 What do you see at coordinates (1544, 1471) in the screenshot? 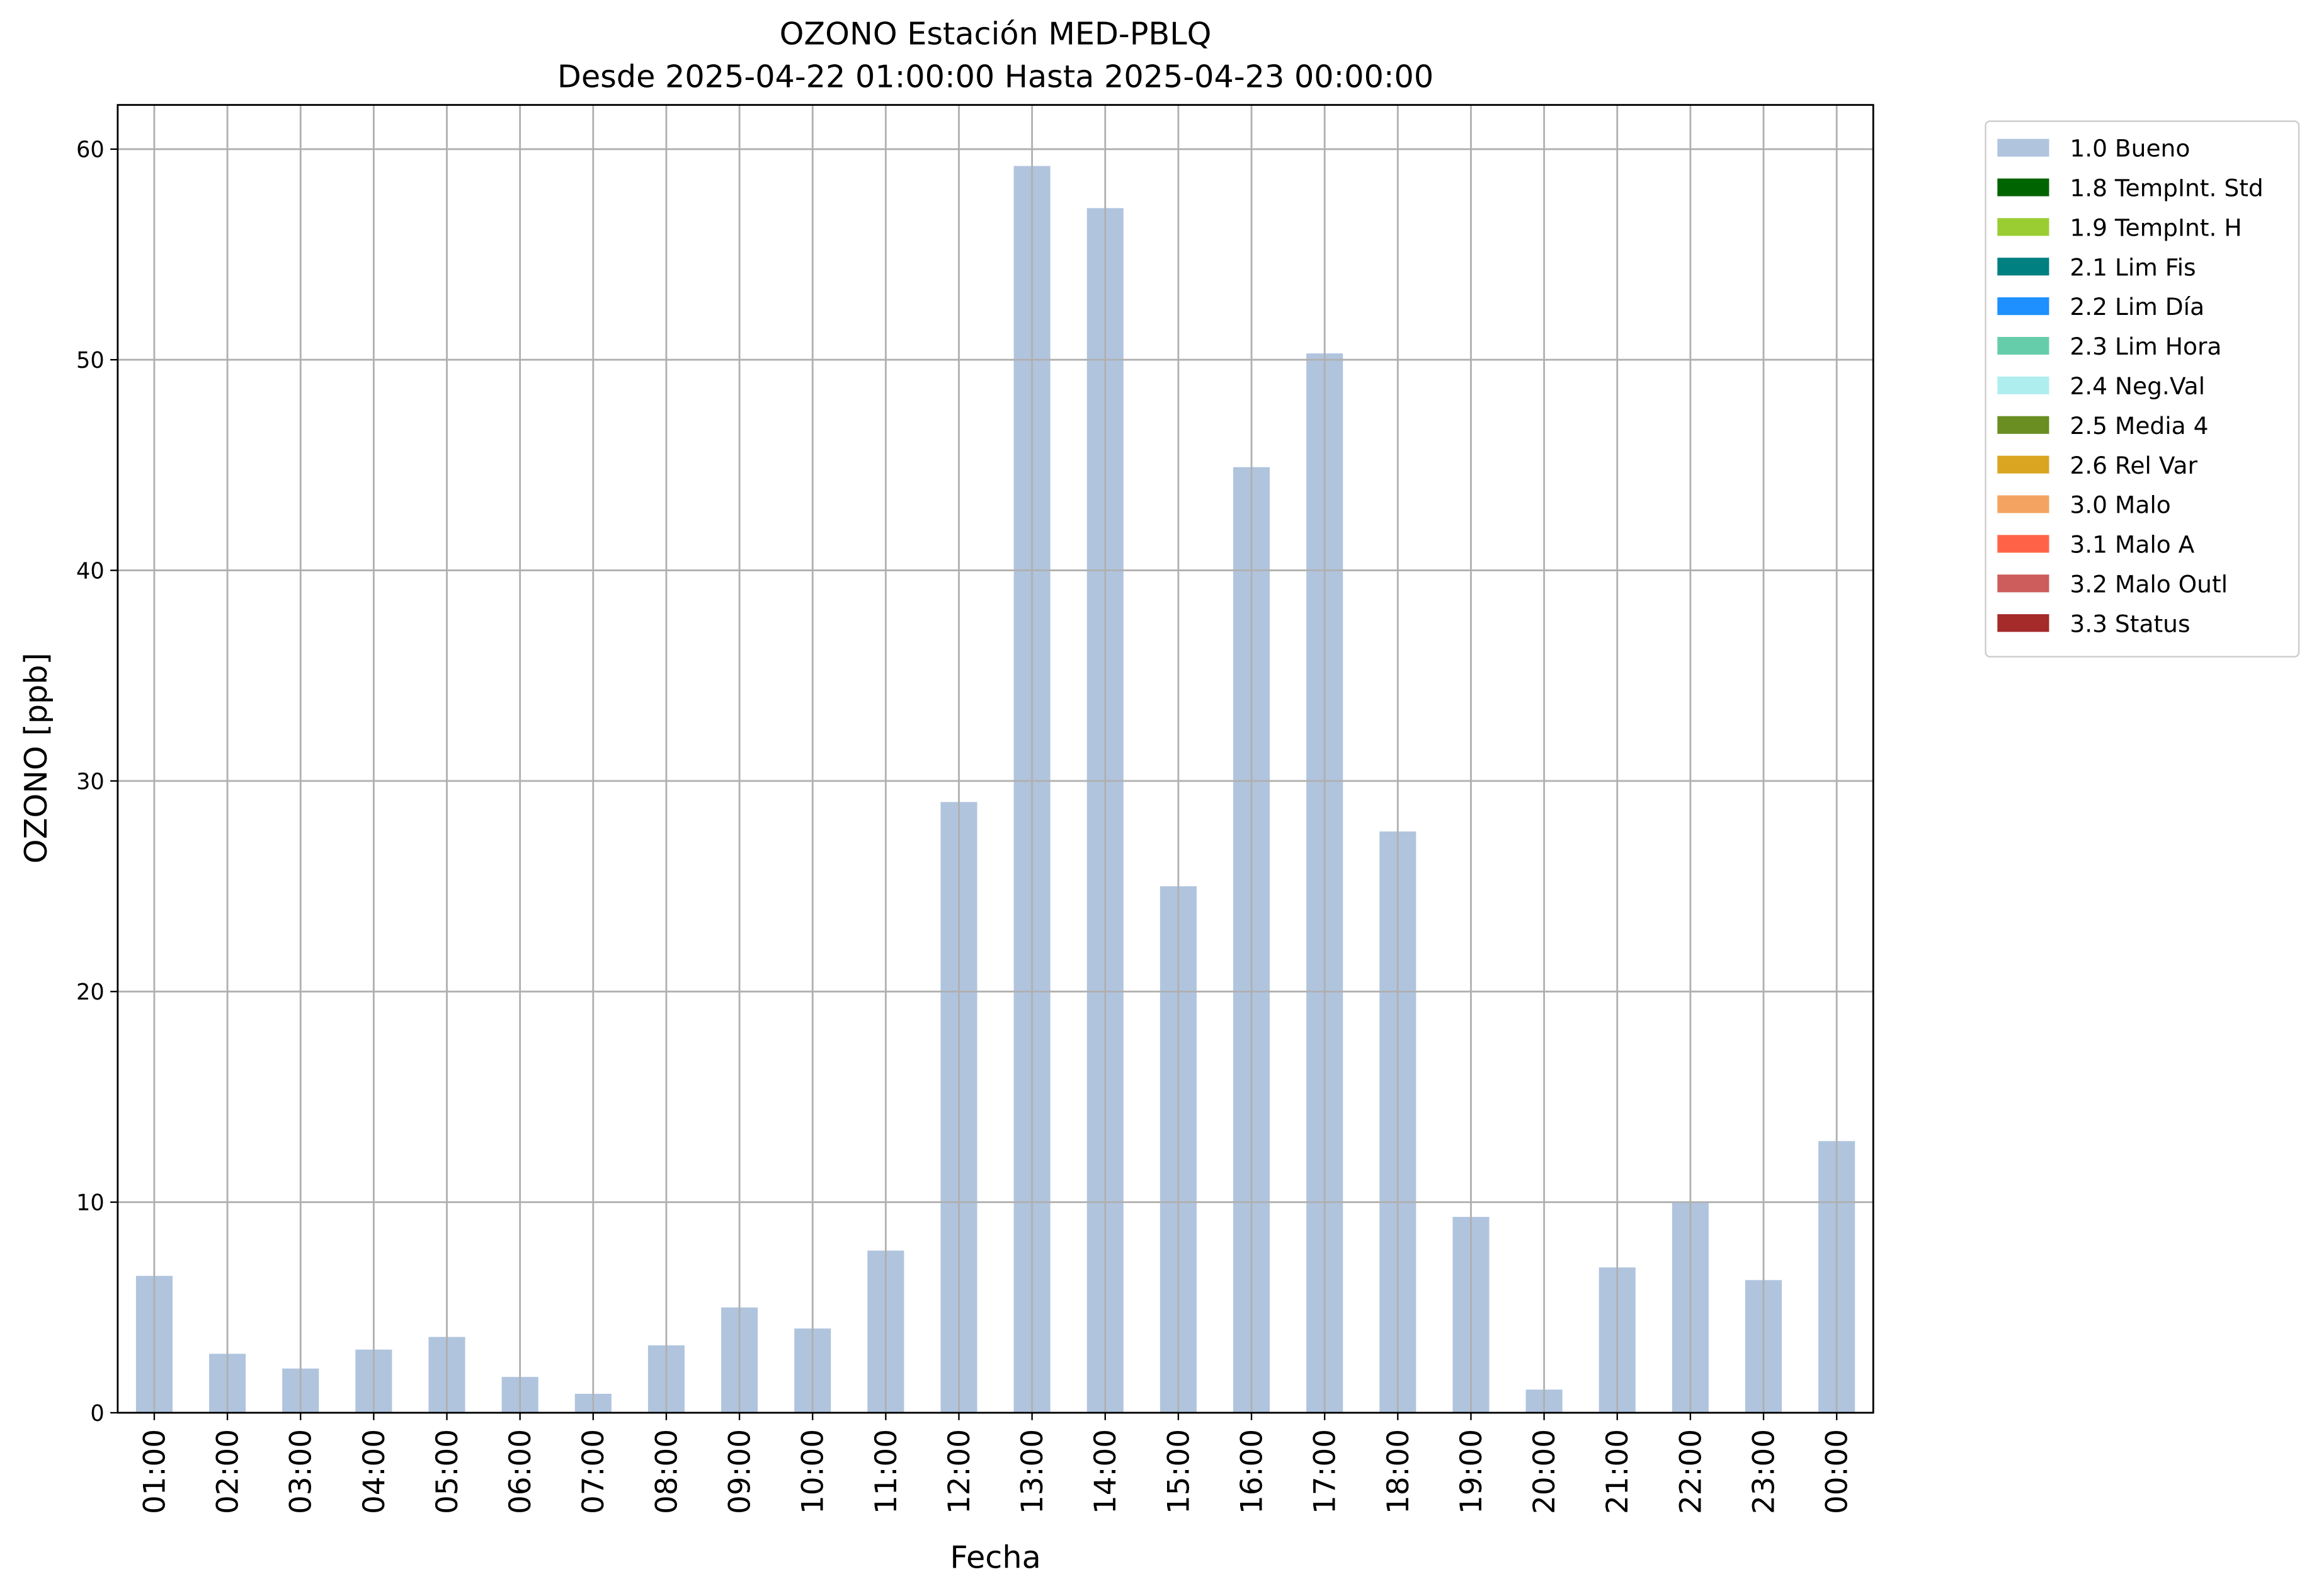
I see `x-tick-label: 20:00` at bounding box center [1544, 1471].